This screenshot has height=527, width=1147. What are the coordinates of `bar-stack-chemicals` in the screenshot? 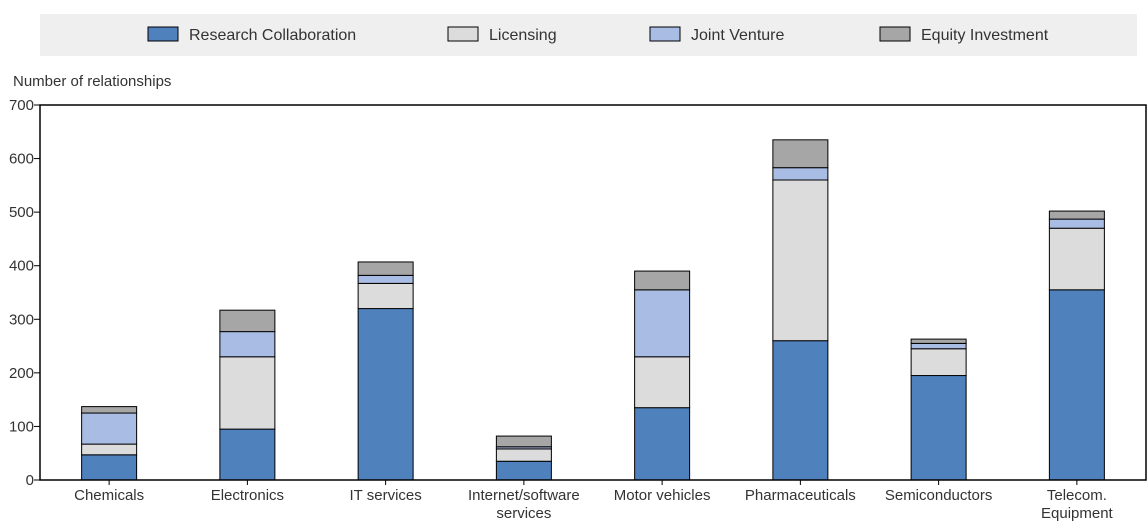 It's located at (109, 443).